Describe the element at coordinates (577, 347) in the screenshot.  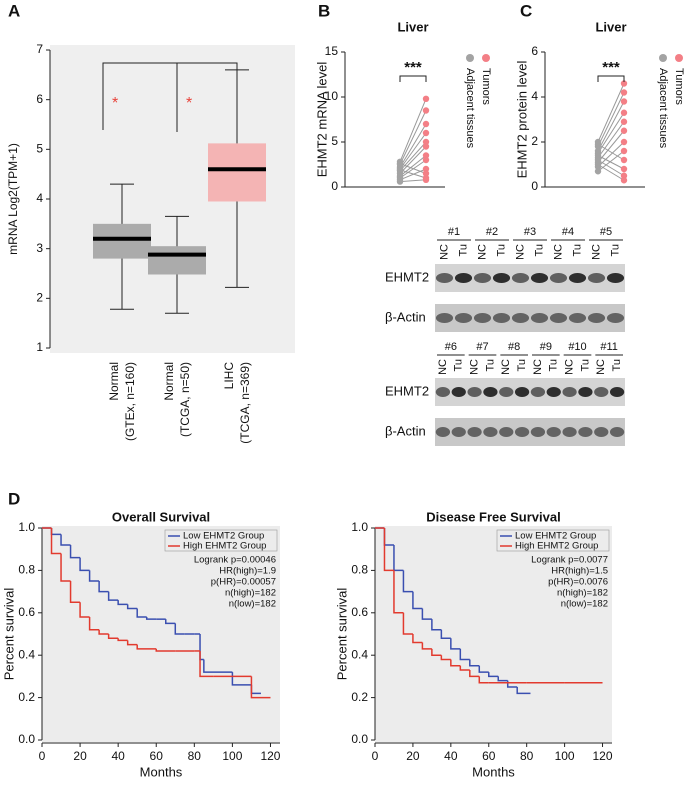
I see `blot-group-label: #10` at that location.